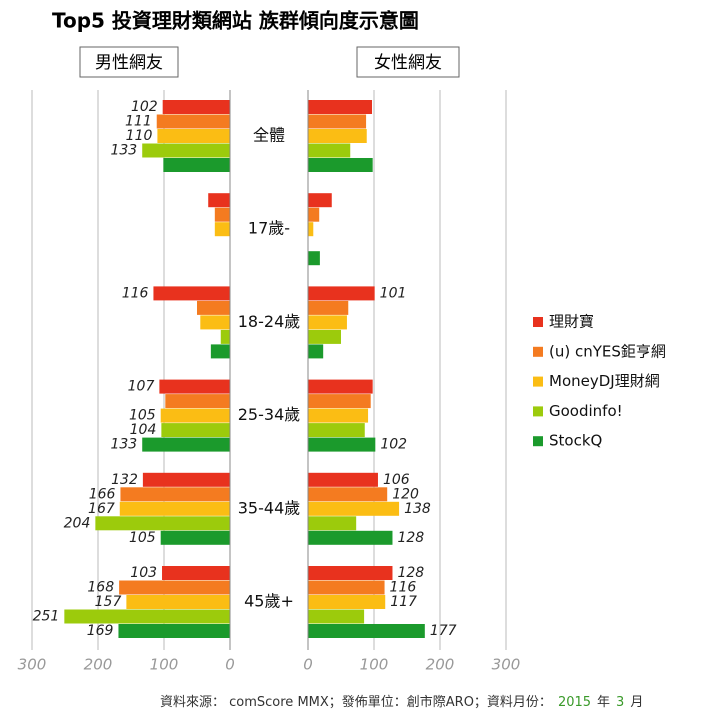 The image size is (722, 720). What do you see at coordinates (575, 441) in the screenshot?
I see `legend-label: StockQ` at bounding box center [575, 441].